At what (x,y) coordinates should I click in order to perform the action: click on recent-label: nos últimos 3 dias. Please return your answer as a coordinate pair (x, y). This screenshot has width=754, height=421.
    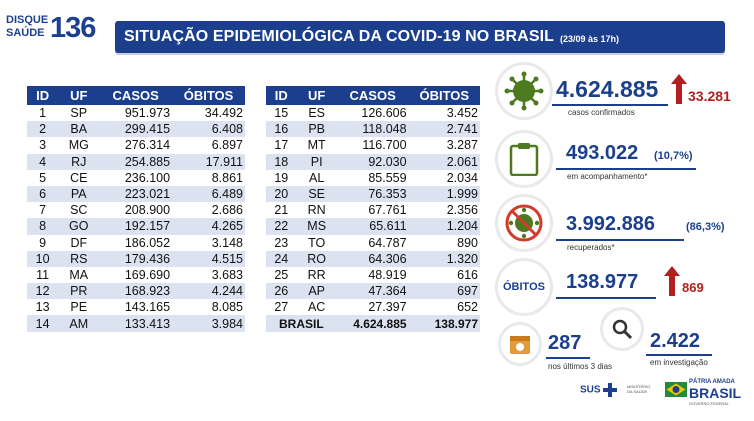
    Looking at the image, I should click on (580, 366).